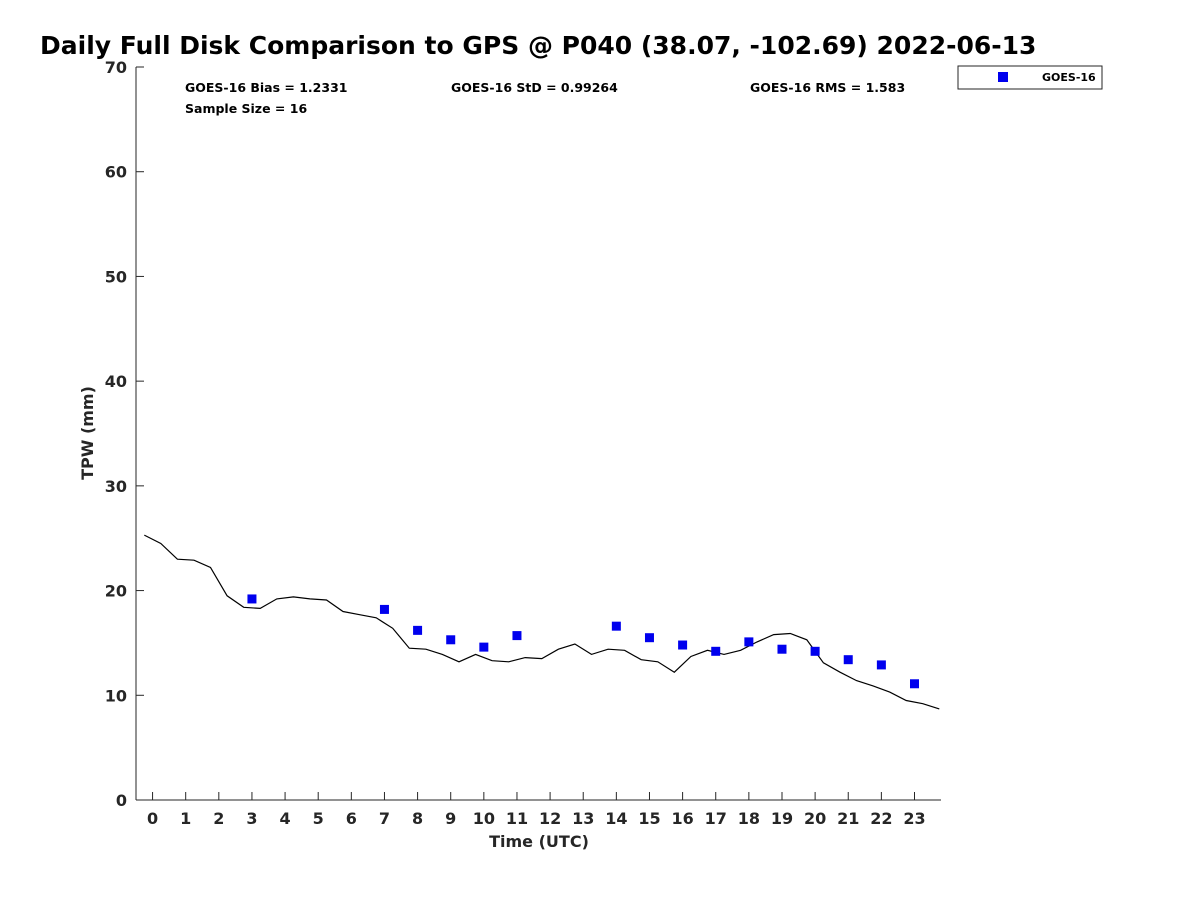  Describe the element at coordinates (539, 841) in the screenshot. I see `x-axis-label: Time (UTC)` at that location.